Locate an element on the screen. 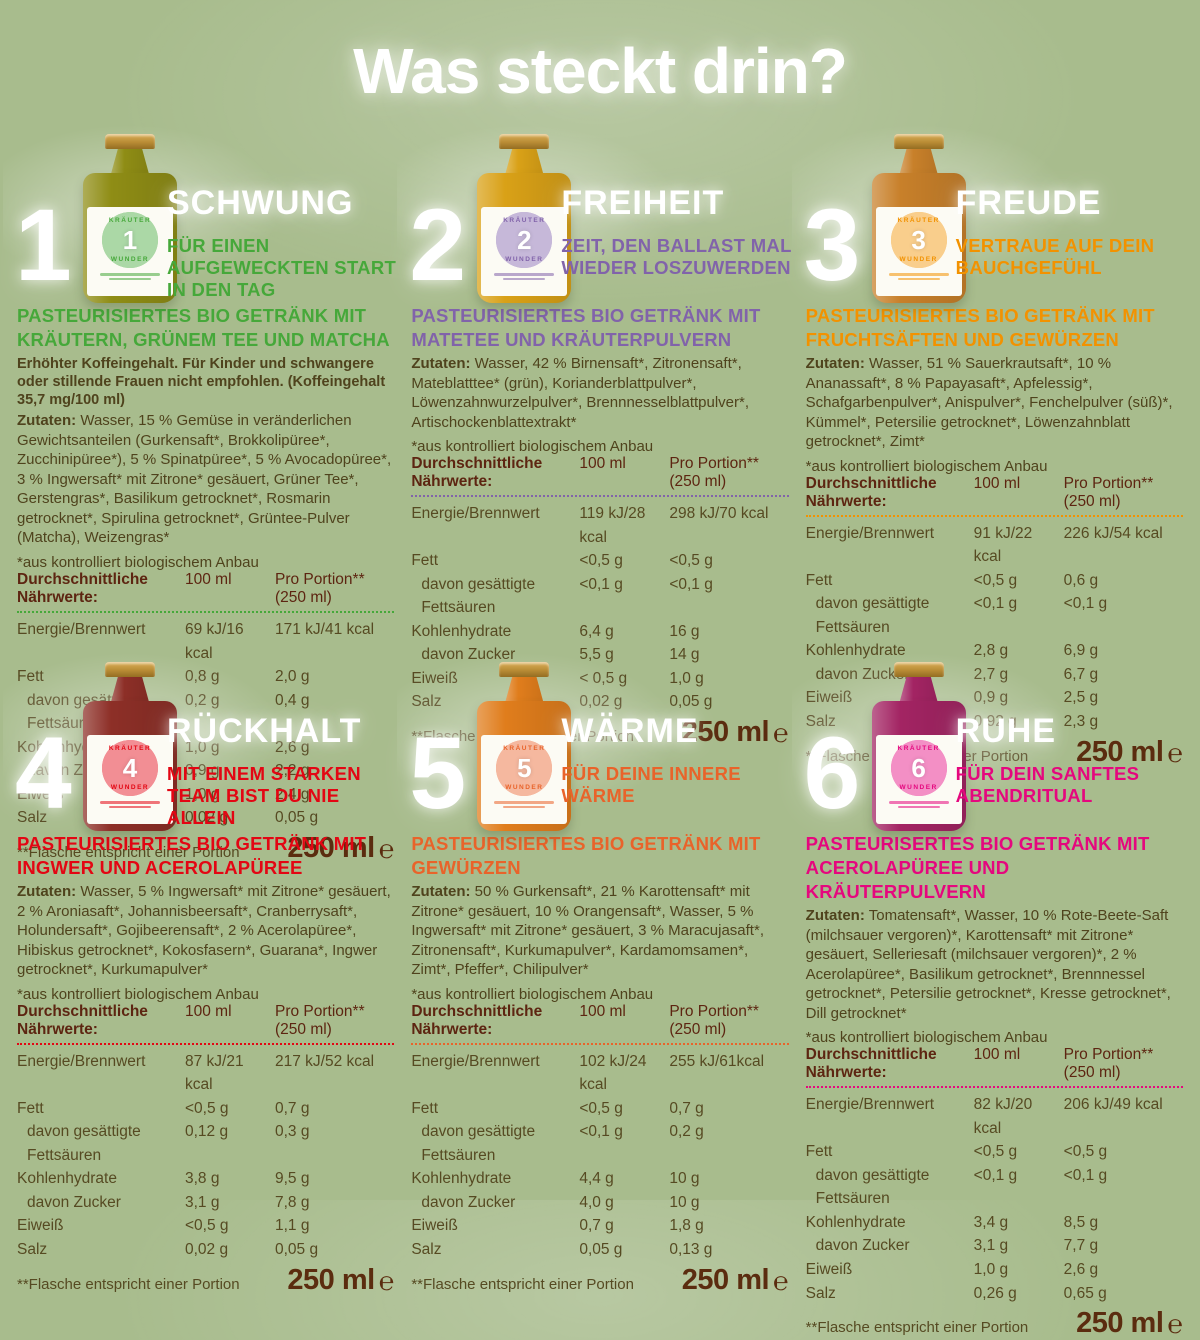 The image size is (1200, 1340). product-header: 3 KRÄUTER 3 WUNDER is located at coordinates (990, 217).